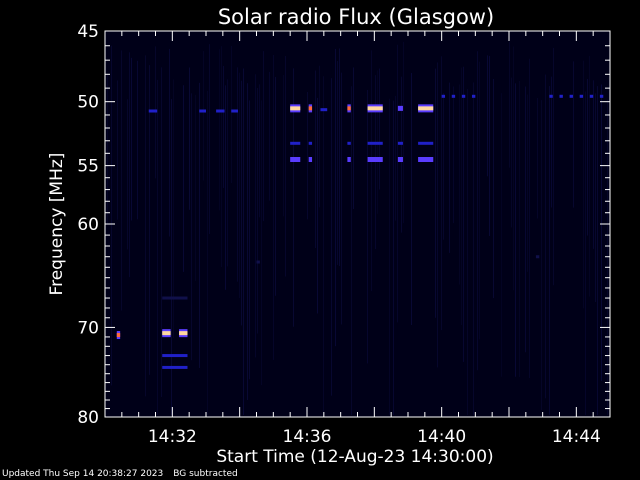 The width and height of the screenshot is (640, 480). I want to click on x-axis-label: Start Time (12-Aug-23 14:30:00), so click(354, 457).